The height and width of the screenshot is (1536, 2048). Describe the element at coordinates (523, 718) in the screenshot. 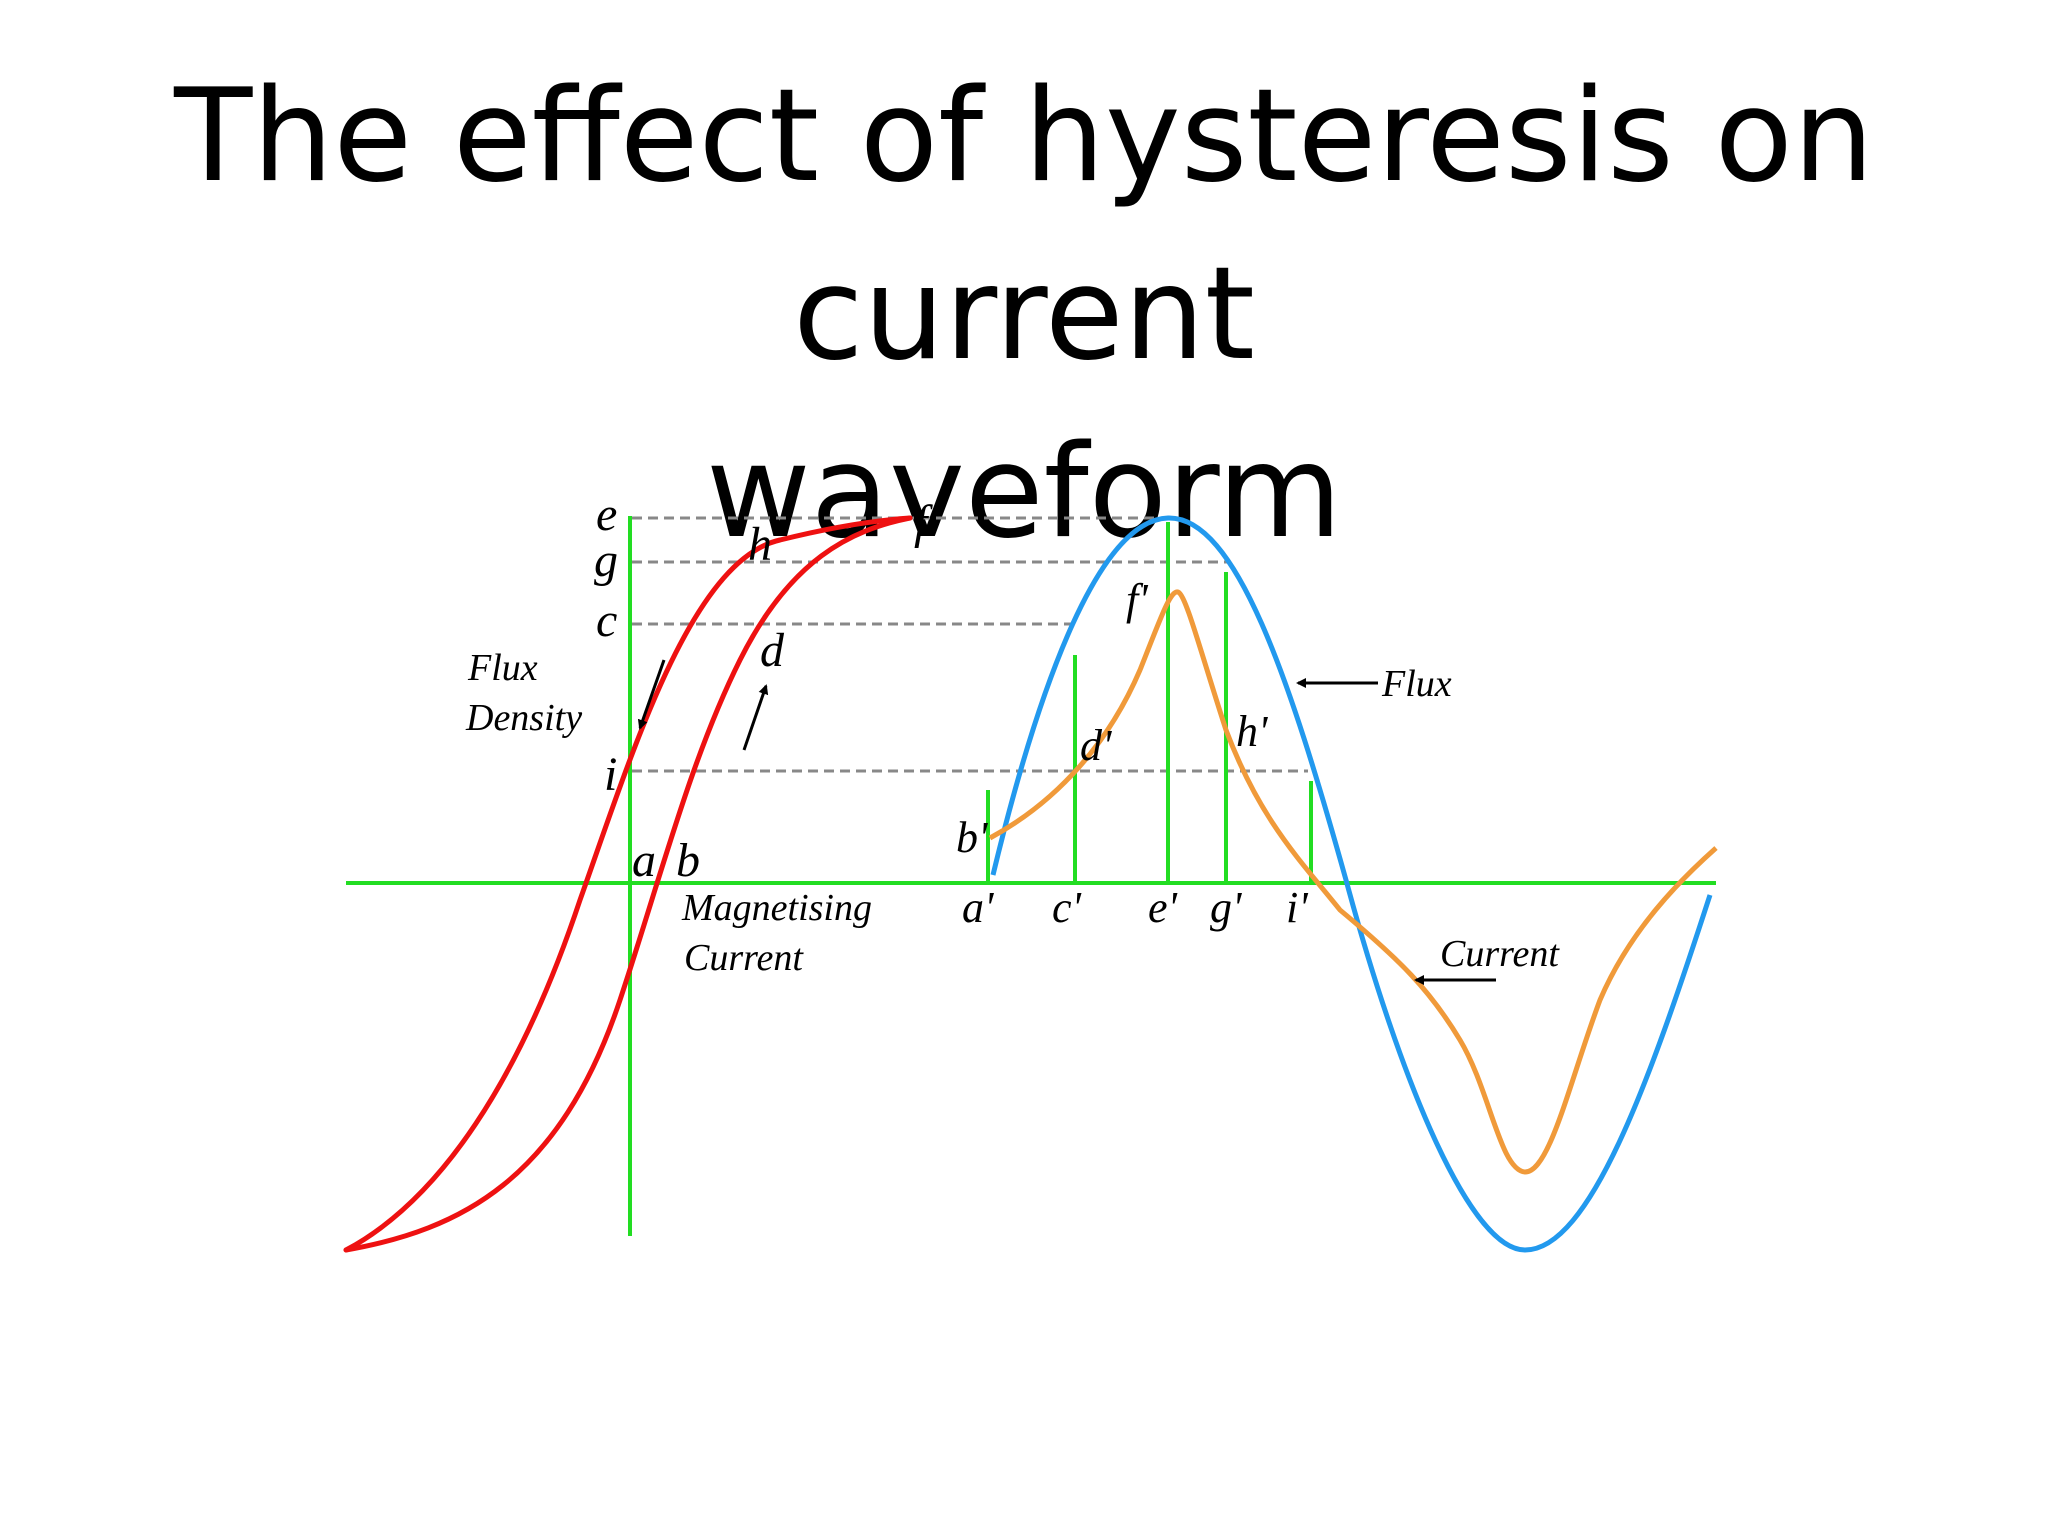

I see `flux-density-label-line2: Density` at that location.